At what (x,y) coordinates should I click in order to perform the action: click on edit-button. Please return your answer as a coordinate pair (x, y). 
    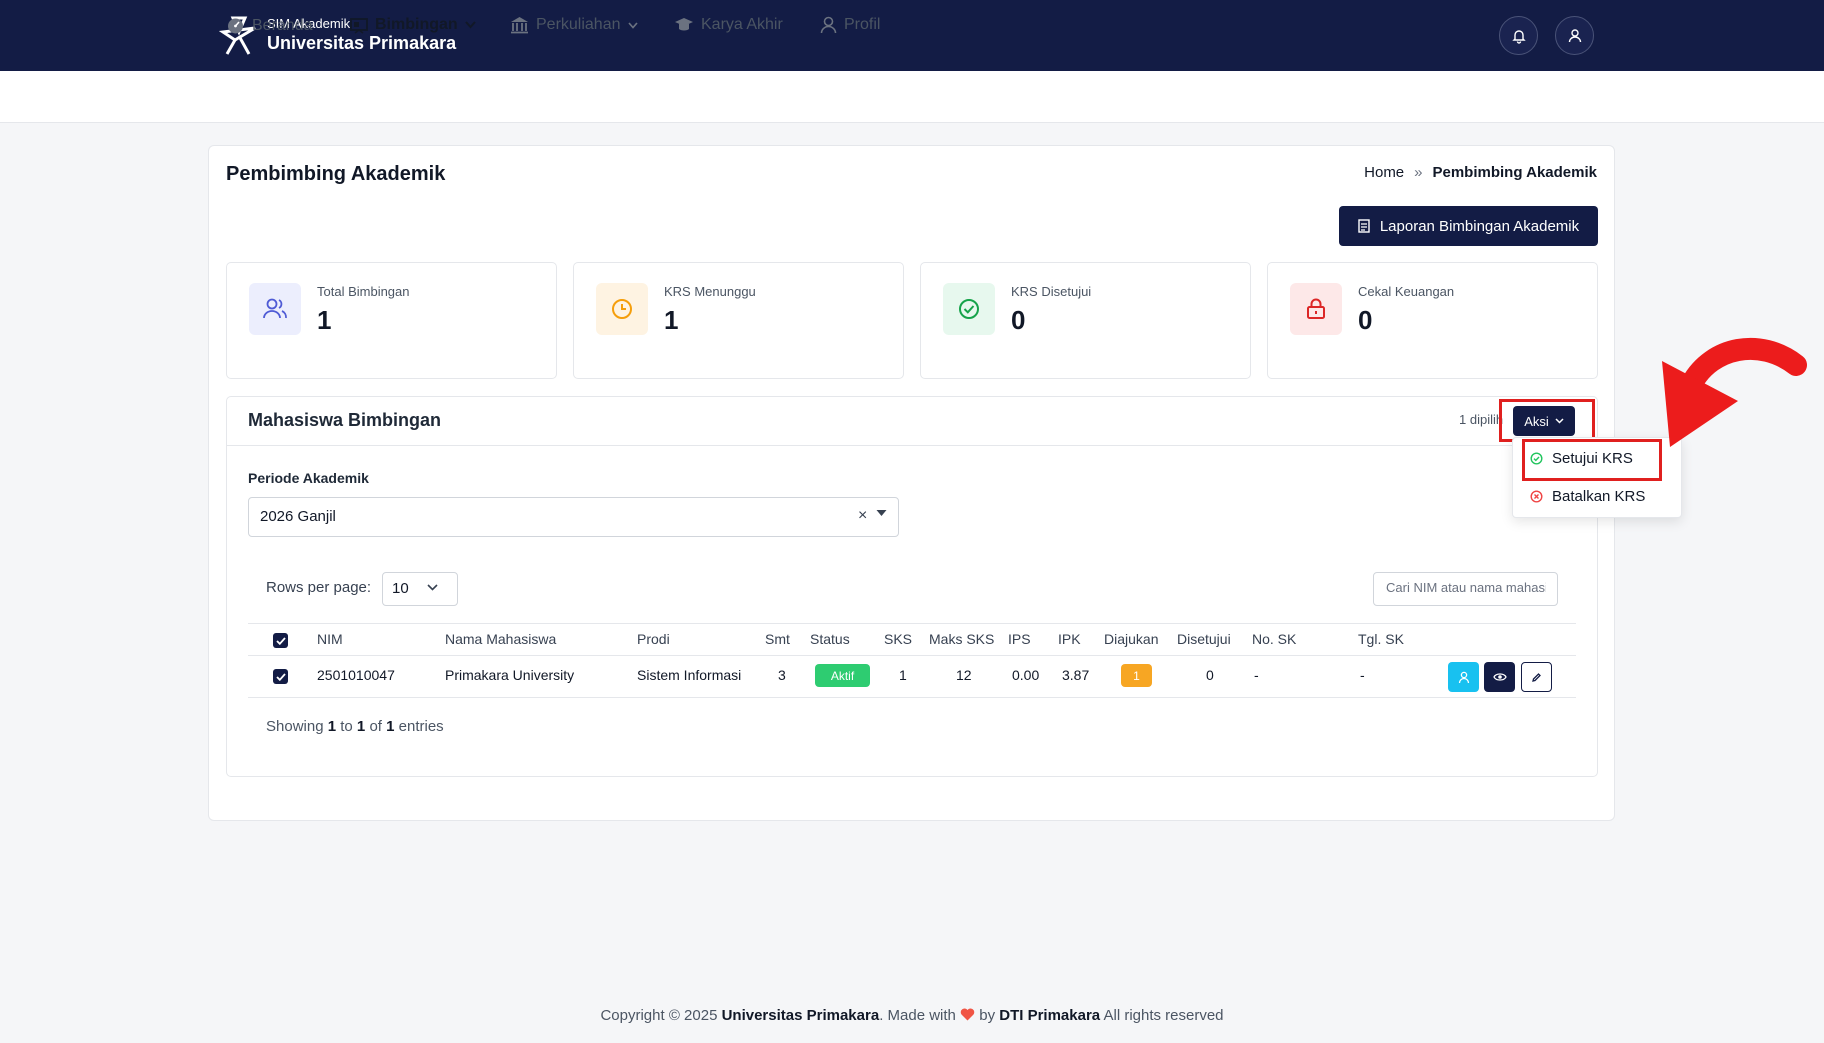
    Looking at the image, I should click on (1536, 677).